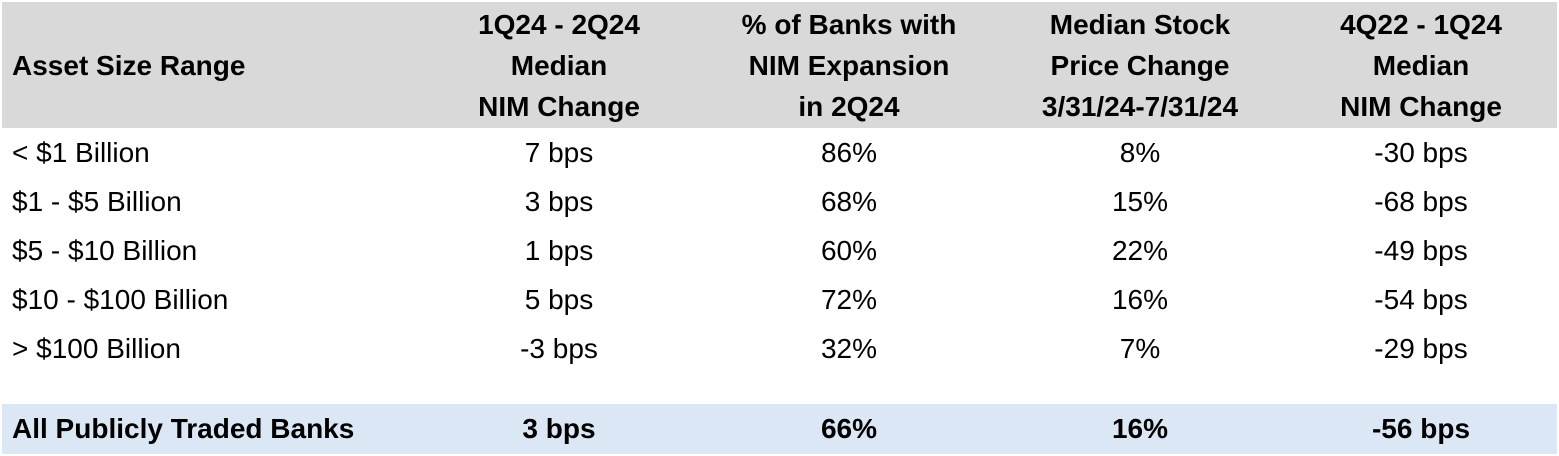 This screenshot has height=456, width=1559. I want to click on header-line: NIM Expansion, so click(849, 65).